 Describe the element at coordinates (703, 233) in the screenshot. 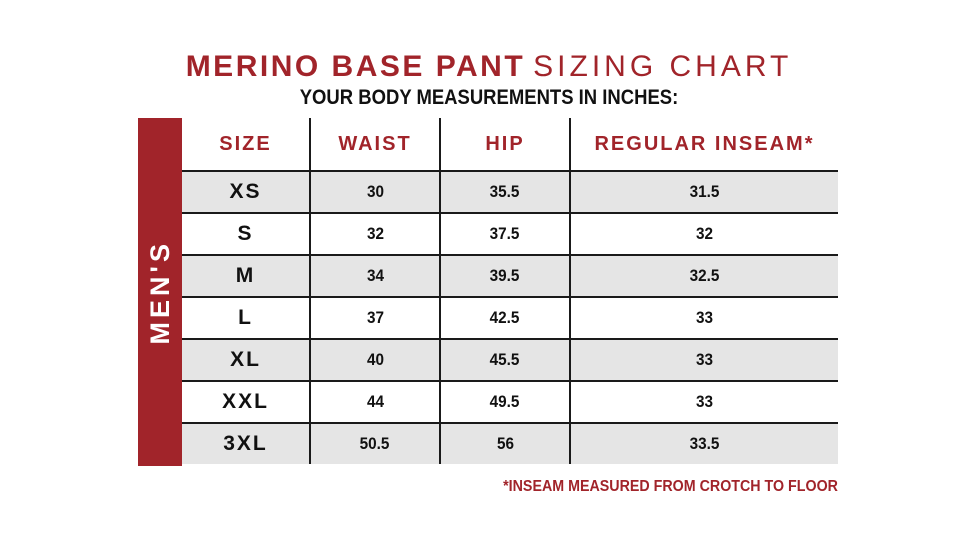

I see `inseam-cell: 32` at that location.